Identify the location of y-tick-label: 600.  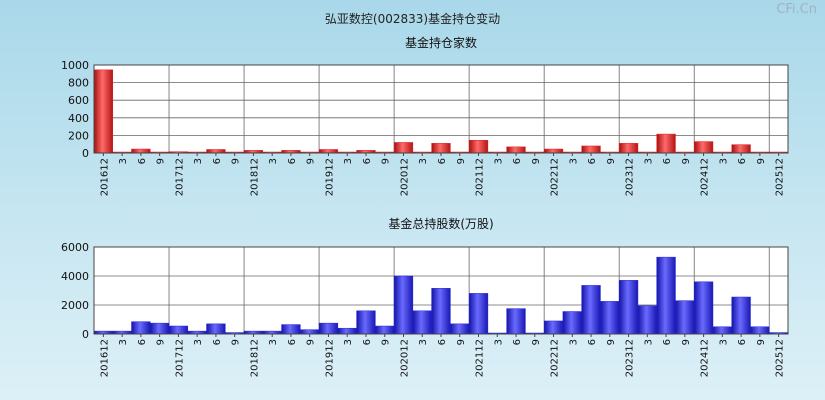
(78, 100).